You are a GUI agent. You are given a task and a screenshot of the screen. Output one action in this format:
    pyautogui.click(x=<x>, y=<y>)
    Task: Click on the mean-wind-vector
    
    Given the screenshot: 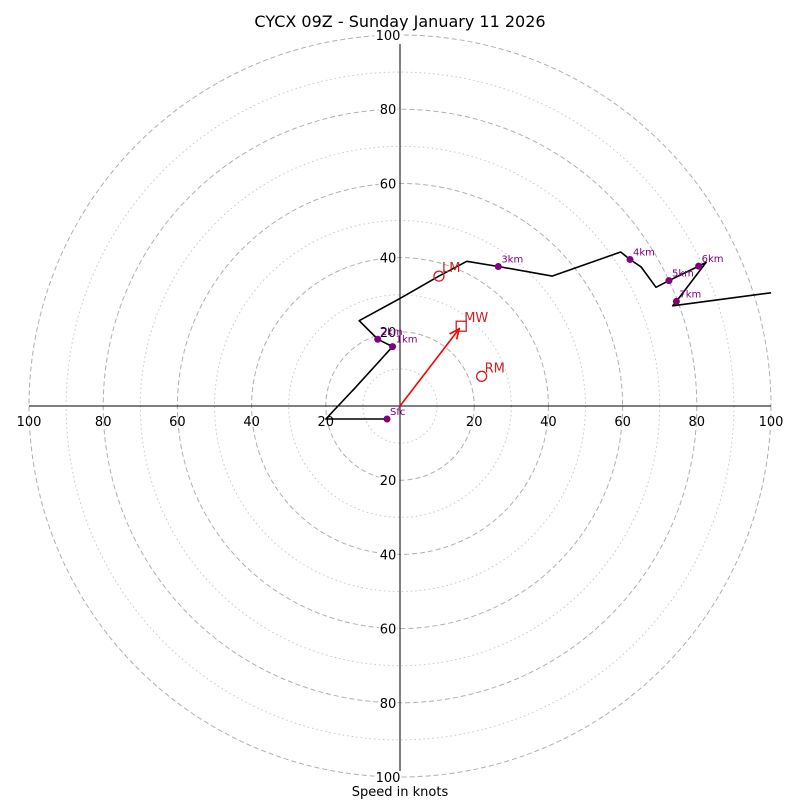 What is the action you would take?
    pyautogui.click(x=429, y=368)
    